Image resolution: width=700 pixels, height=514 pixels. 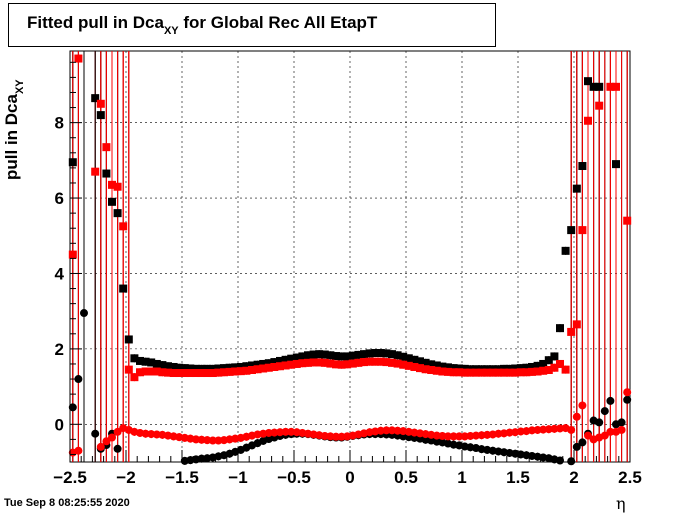 What do you see at coordinates (70, 477) in the screenshot?
I see `x-tick-label: −2.5` at bounding box center [70, 477].